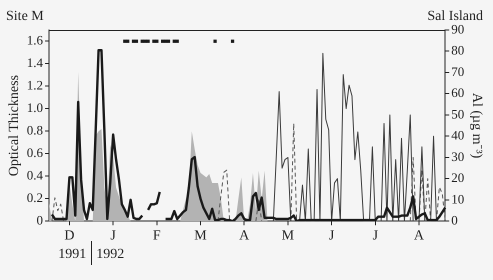 Image resolution: width=493 pixels, height=280 pixels. I want to click on y2-tick-label: 90, so click(457, 28).